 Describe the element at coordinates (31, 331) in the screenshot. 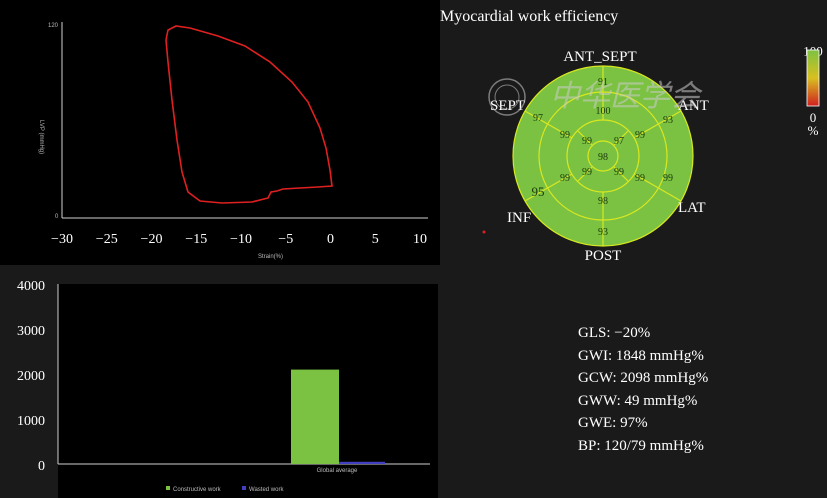

I see `bar-y-tick-label: 3000` at that location.